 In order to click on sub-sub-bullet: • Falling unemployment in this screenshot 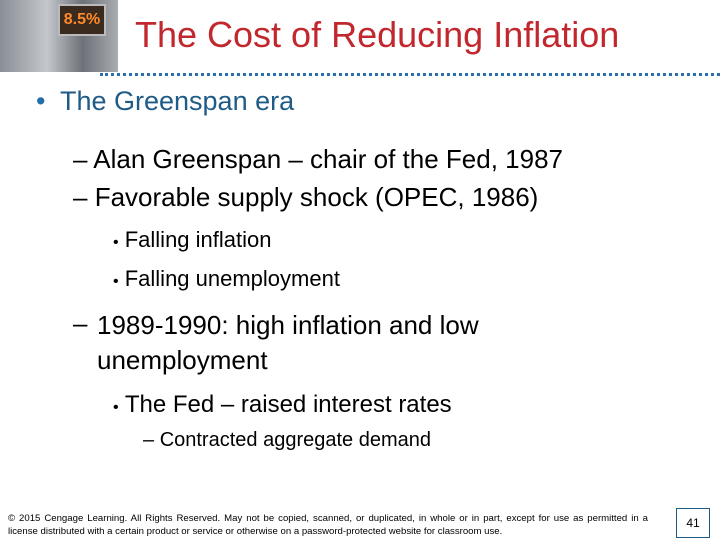, I will do `click(226, 278)`.